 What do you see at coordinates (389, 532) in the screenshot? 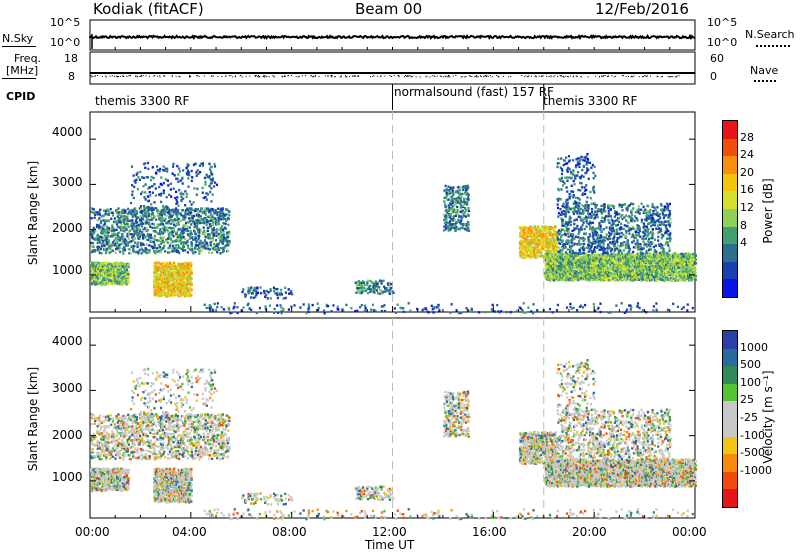
I see `xtick-3: 12:00` at bounding box center [389, 532].